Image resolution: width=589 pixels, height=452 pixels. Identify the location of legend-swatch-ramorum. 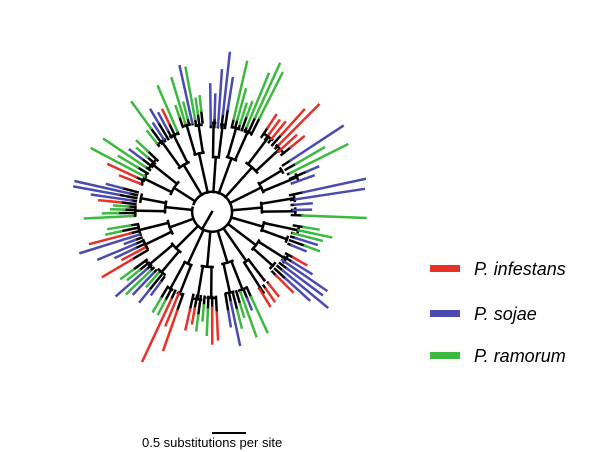
(445, 355).